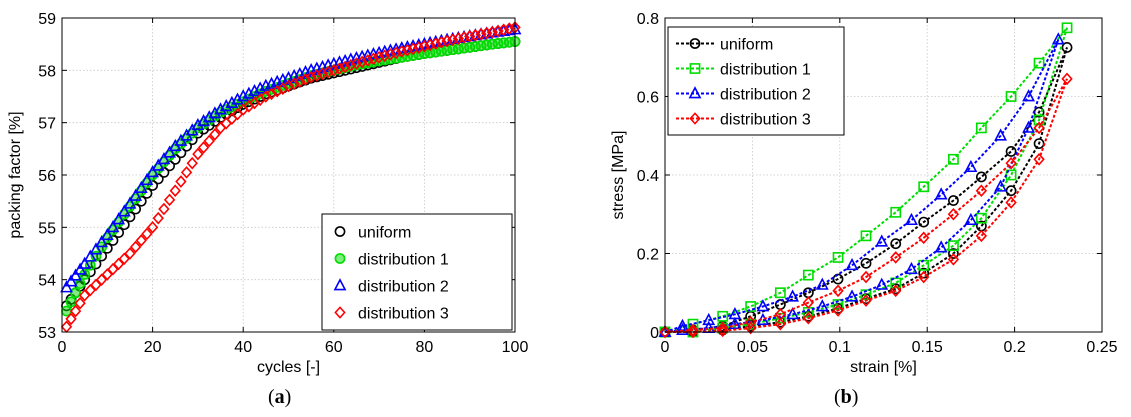  I want to click on x-tick-label: 20, so click(153, 347).